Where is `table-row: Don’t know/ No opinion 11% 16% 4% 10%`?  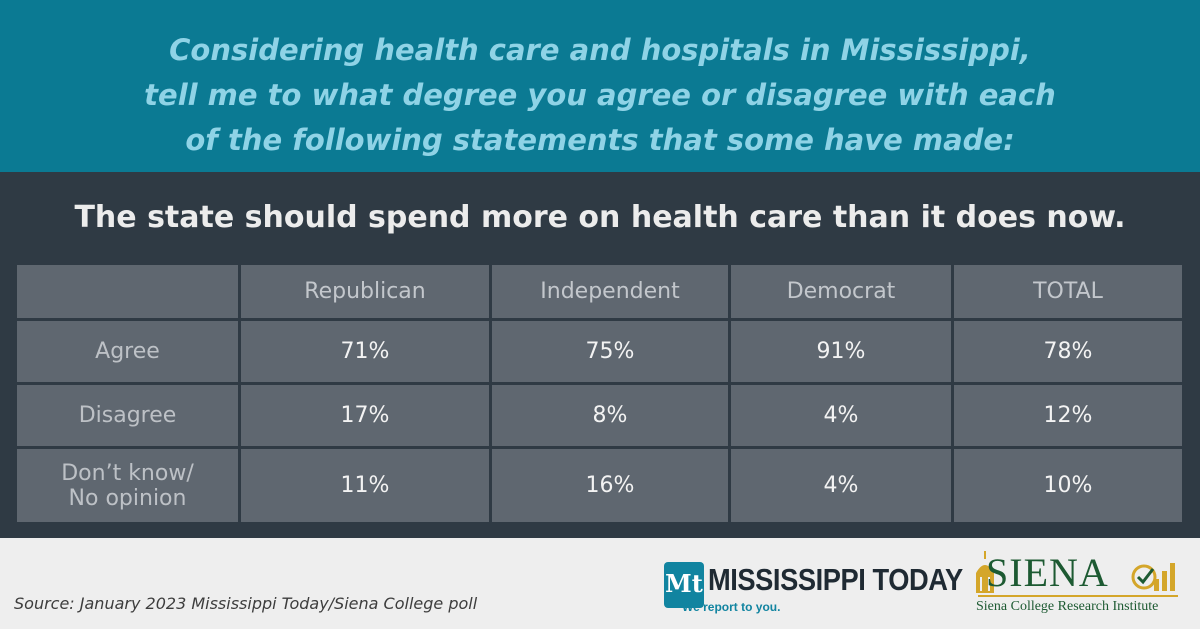
table-row: Don’t know/ No opinion 11% 16% 4% 10% is located at coordinates (599, 485).